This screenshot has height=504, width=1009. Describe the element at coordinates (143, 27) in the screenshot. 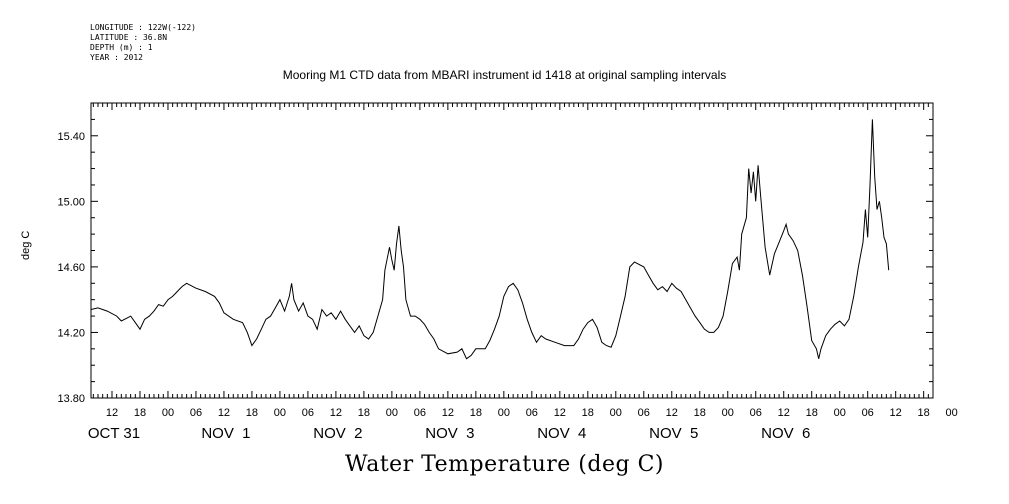

I see `meta-longitude: LONGITUDE : 122W(-122)` at that location.